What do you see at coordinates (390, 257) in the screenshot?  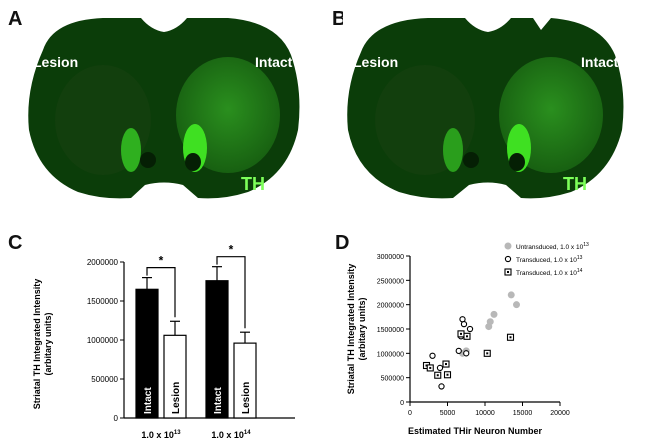 I see `y-tick-label: 3000000` at bounding box center [390, 257].